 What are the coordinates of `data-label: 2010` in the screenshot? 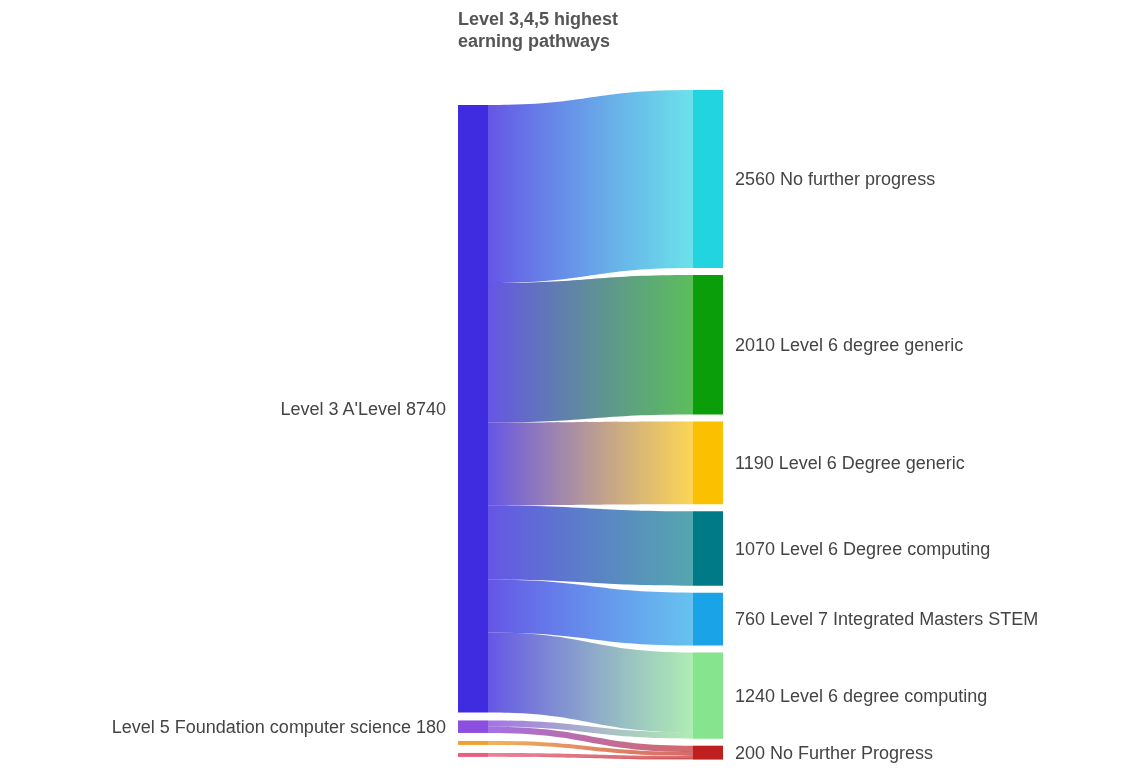 It's located at (755, 344).